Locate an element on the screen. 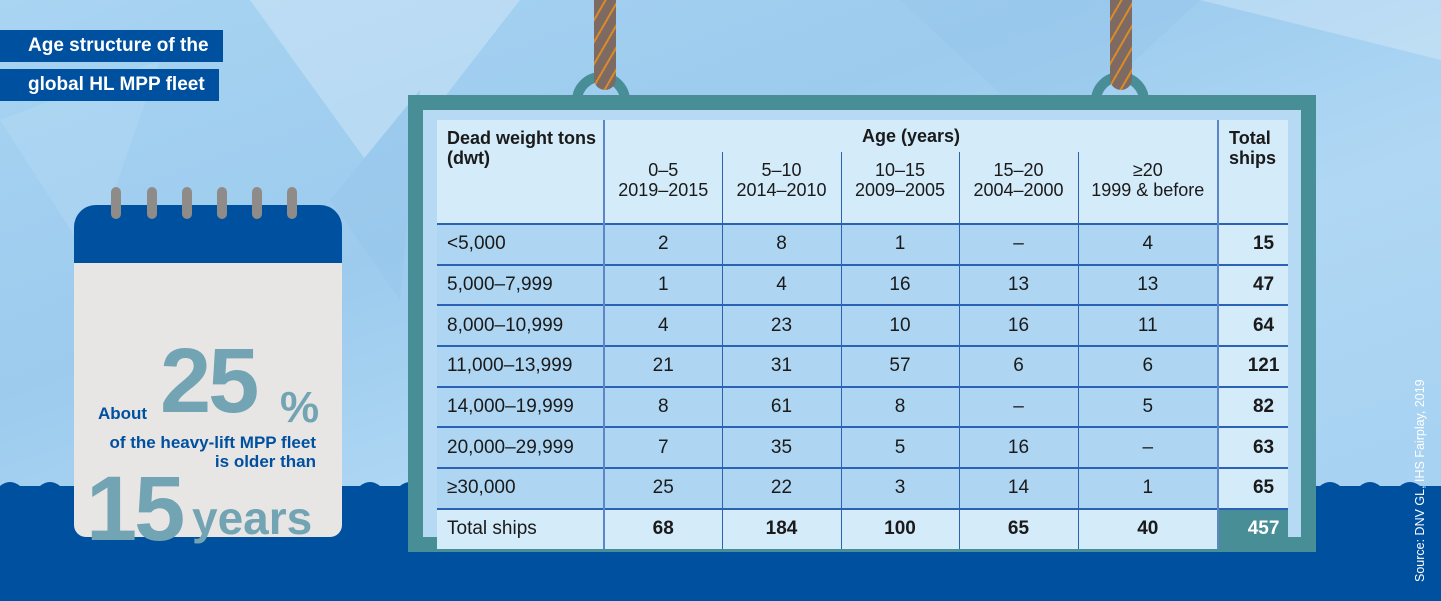 Image resolution: width=1441 pixels, height=601 pixels. table-row: ≥30,000 25 22 3 14 1 65 is located at coordinates (863, 488).